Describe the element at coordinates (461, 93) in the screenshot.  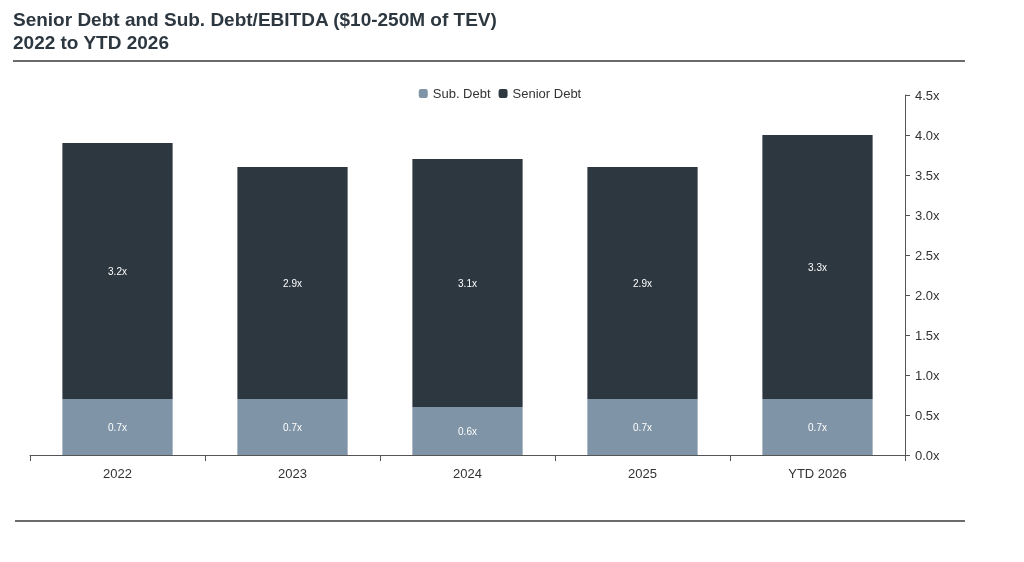
I see `legend-label: Sub. Debt` at that location.